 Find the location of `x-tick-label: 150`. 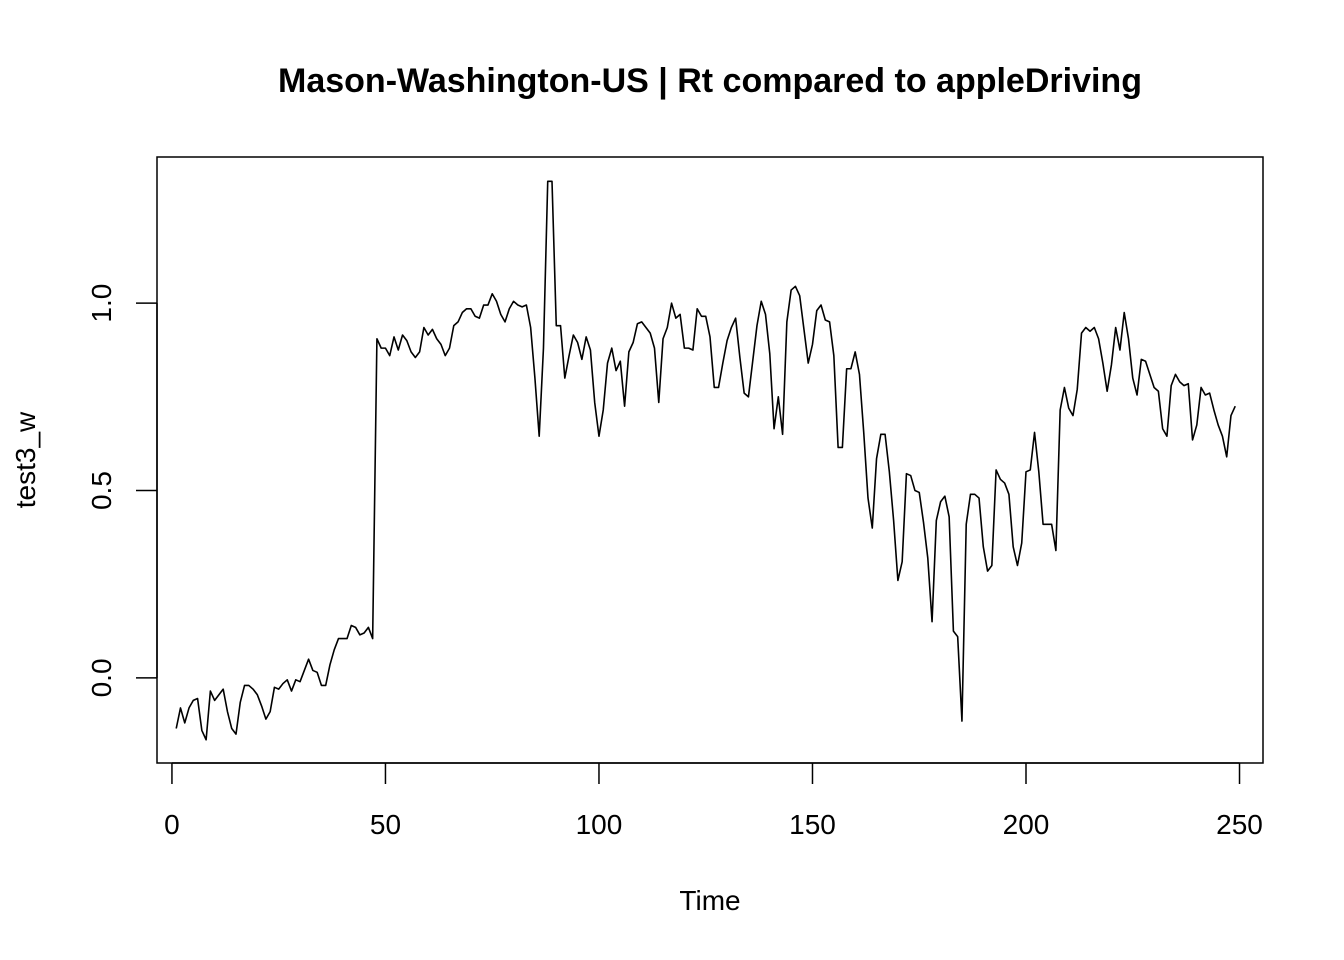

x-tick-label: 150 is located at coordinates (812, 824).